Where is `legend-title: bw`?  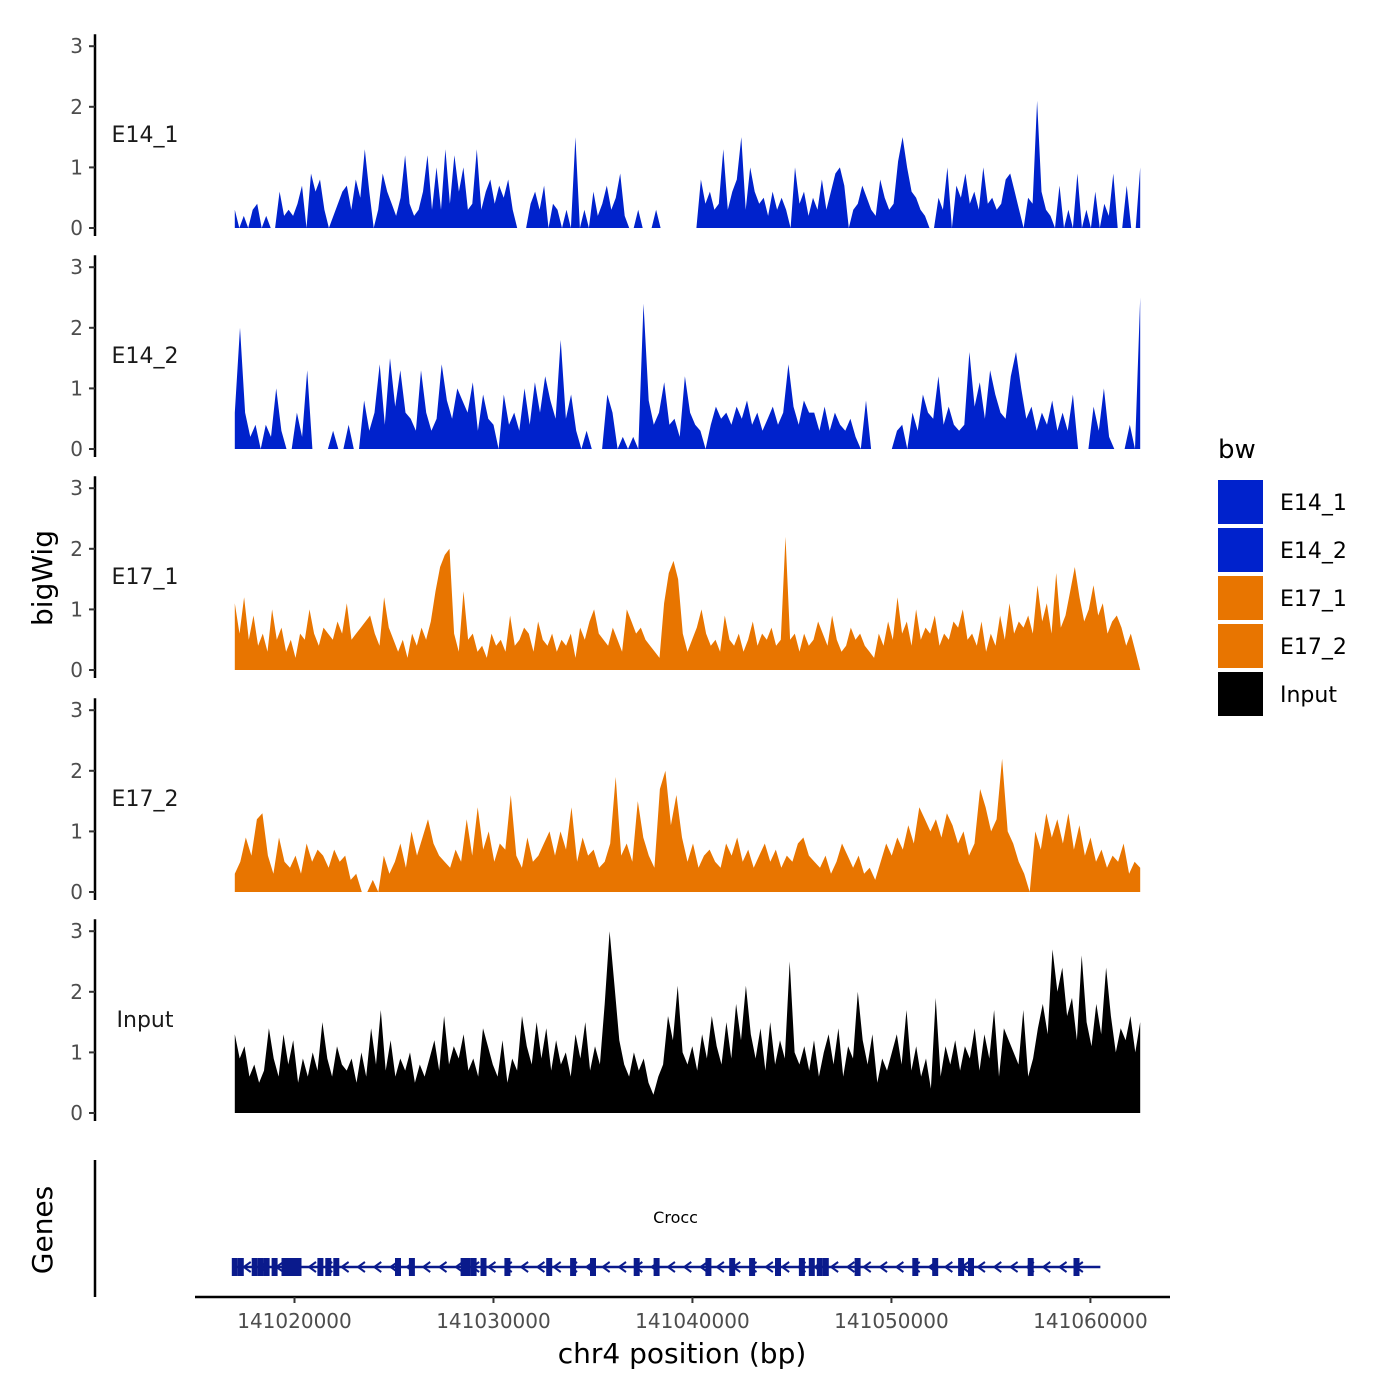 legend-title: bw is located at coordinates (1237, 450).